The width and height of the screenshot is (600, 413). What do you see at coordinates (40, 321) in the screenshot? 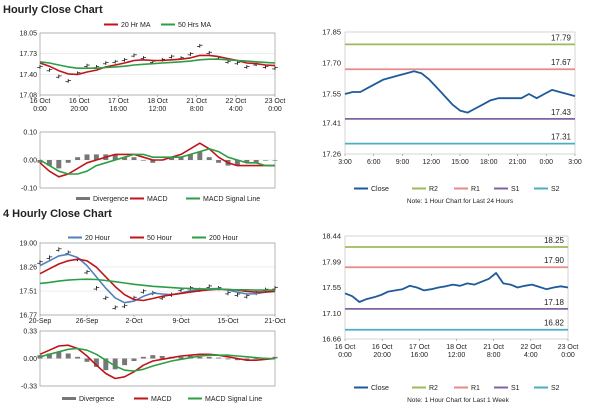
I see `four-hourly-candles-xtick-label: 20-Sep` at bounding box center [40, 321].